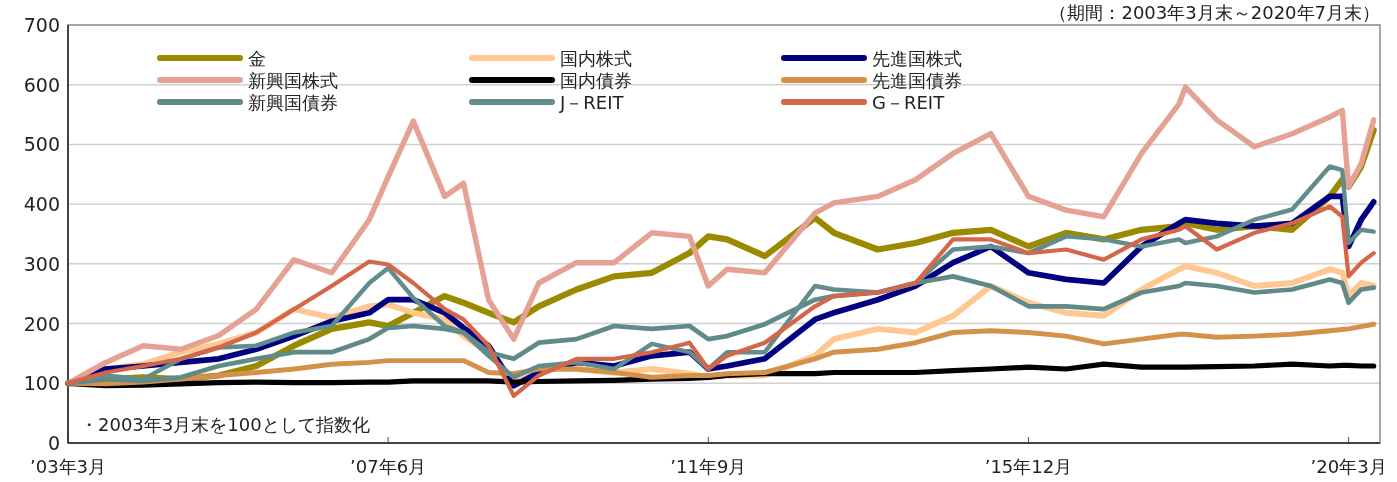  What do you see at coordinates (41, 84) in the screenshot?
I see `y-tick-label: 600` at bounding box center [41, 84].